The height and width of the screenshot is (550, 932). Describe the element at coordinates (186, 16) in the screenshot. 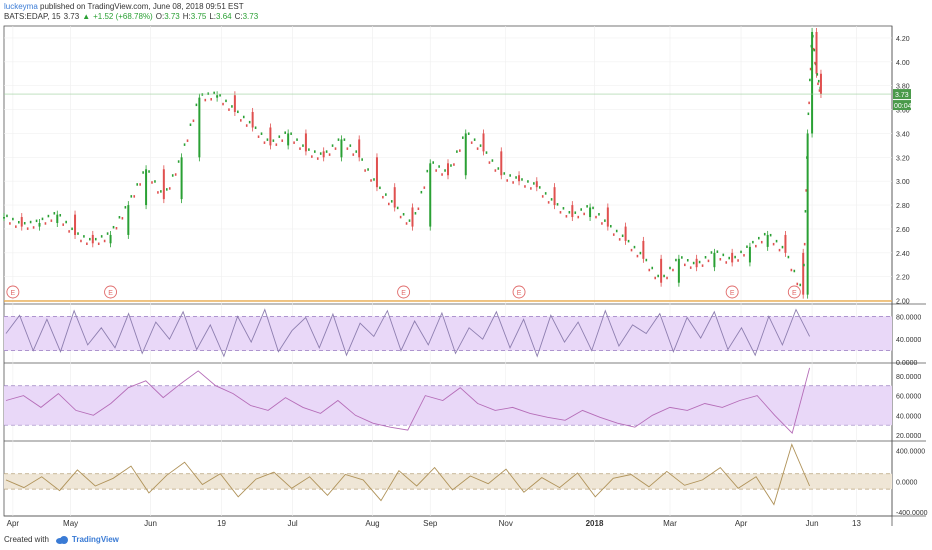

I see `high-label: H:` at that location.